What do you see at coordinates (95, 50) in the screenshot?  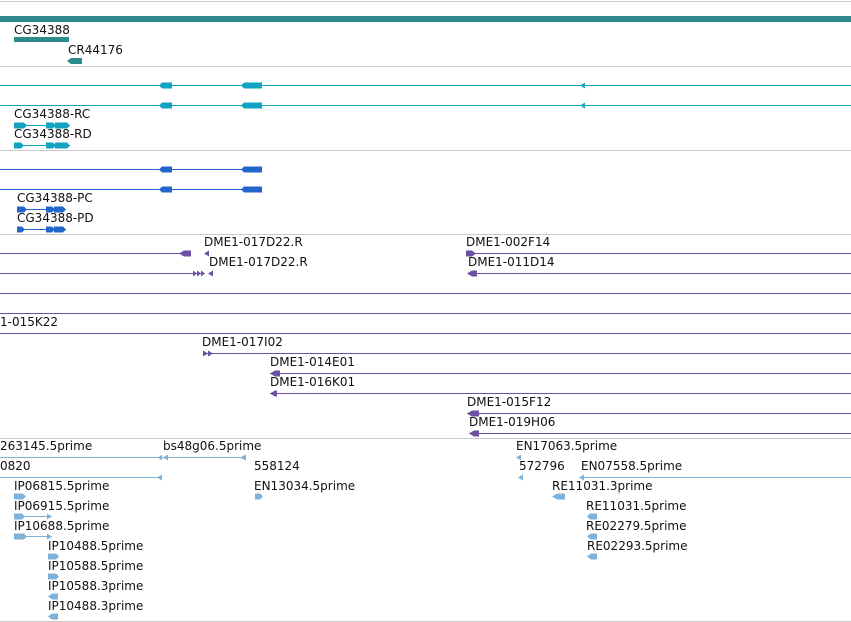 I see `gene-label: CR44176` at bounding box center [95, 50].